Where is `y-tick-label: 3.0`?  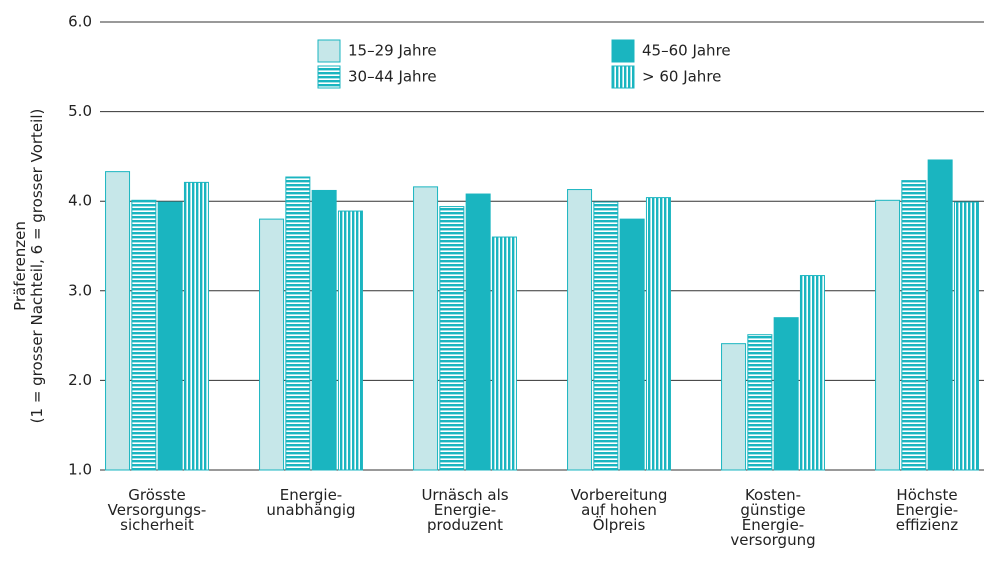 y-tick-label: 3.0 is located at coordinates (80, 290).